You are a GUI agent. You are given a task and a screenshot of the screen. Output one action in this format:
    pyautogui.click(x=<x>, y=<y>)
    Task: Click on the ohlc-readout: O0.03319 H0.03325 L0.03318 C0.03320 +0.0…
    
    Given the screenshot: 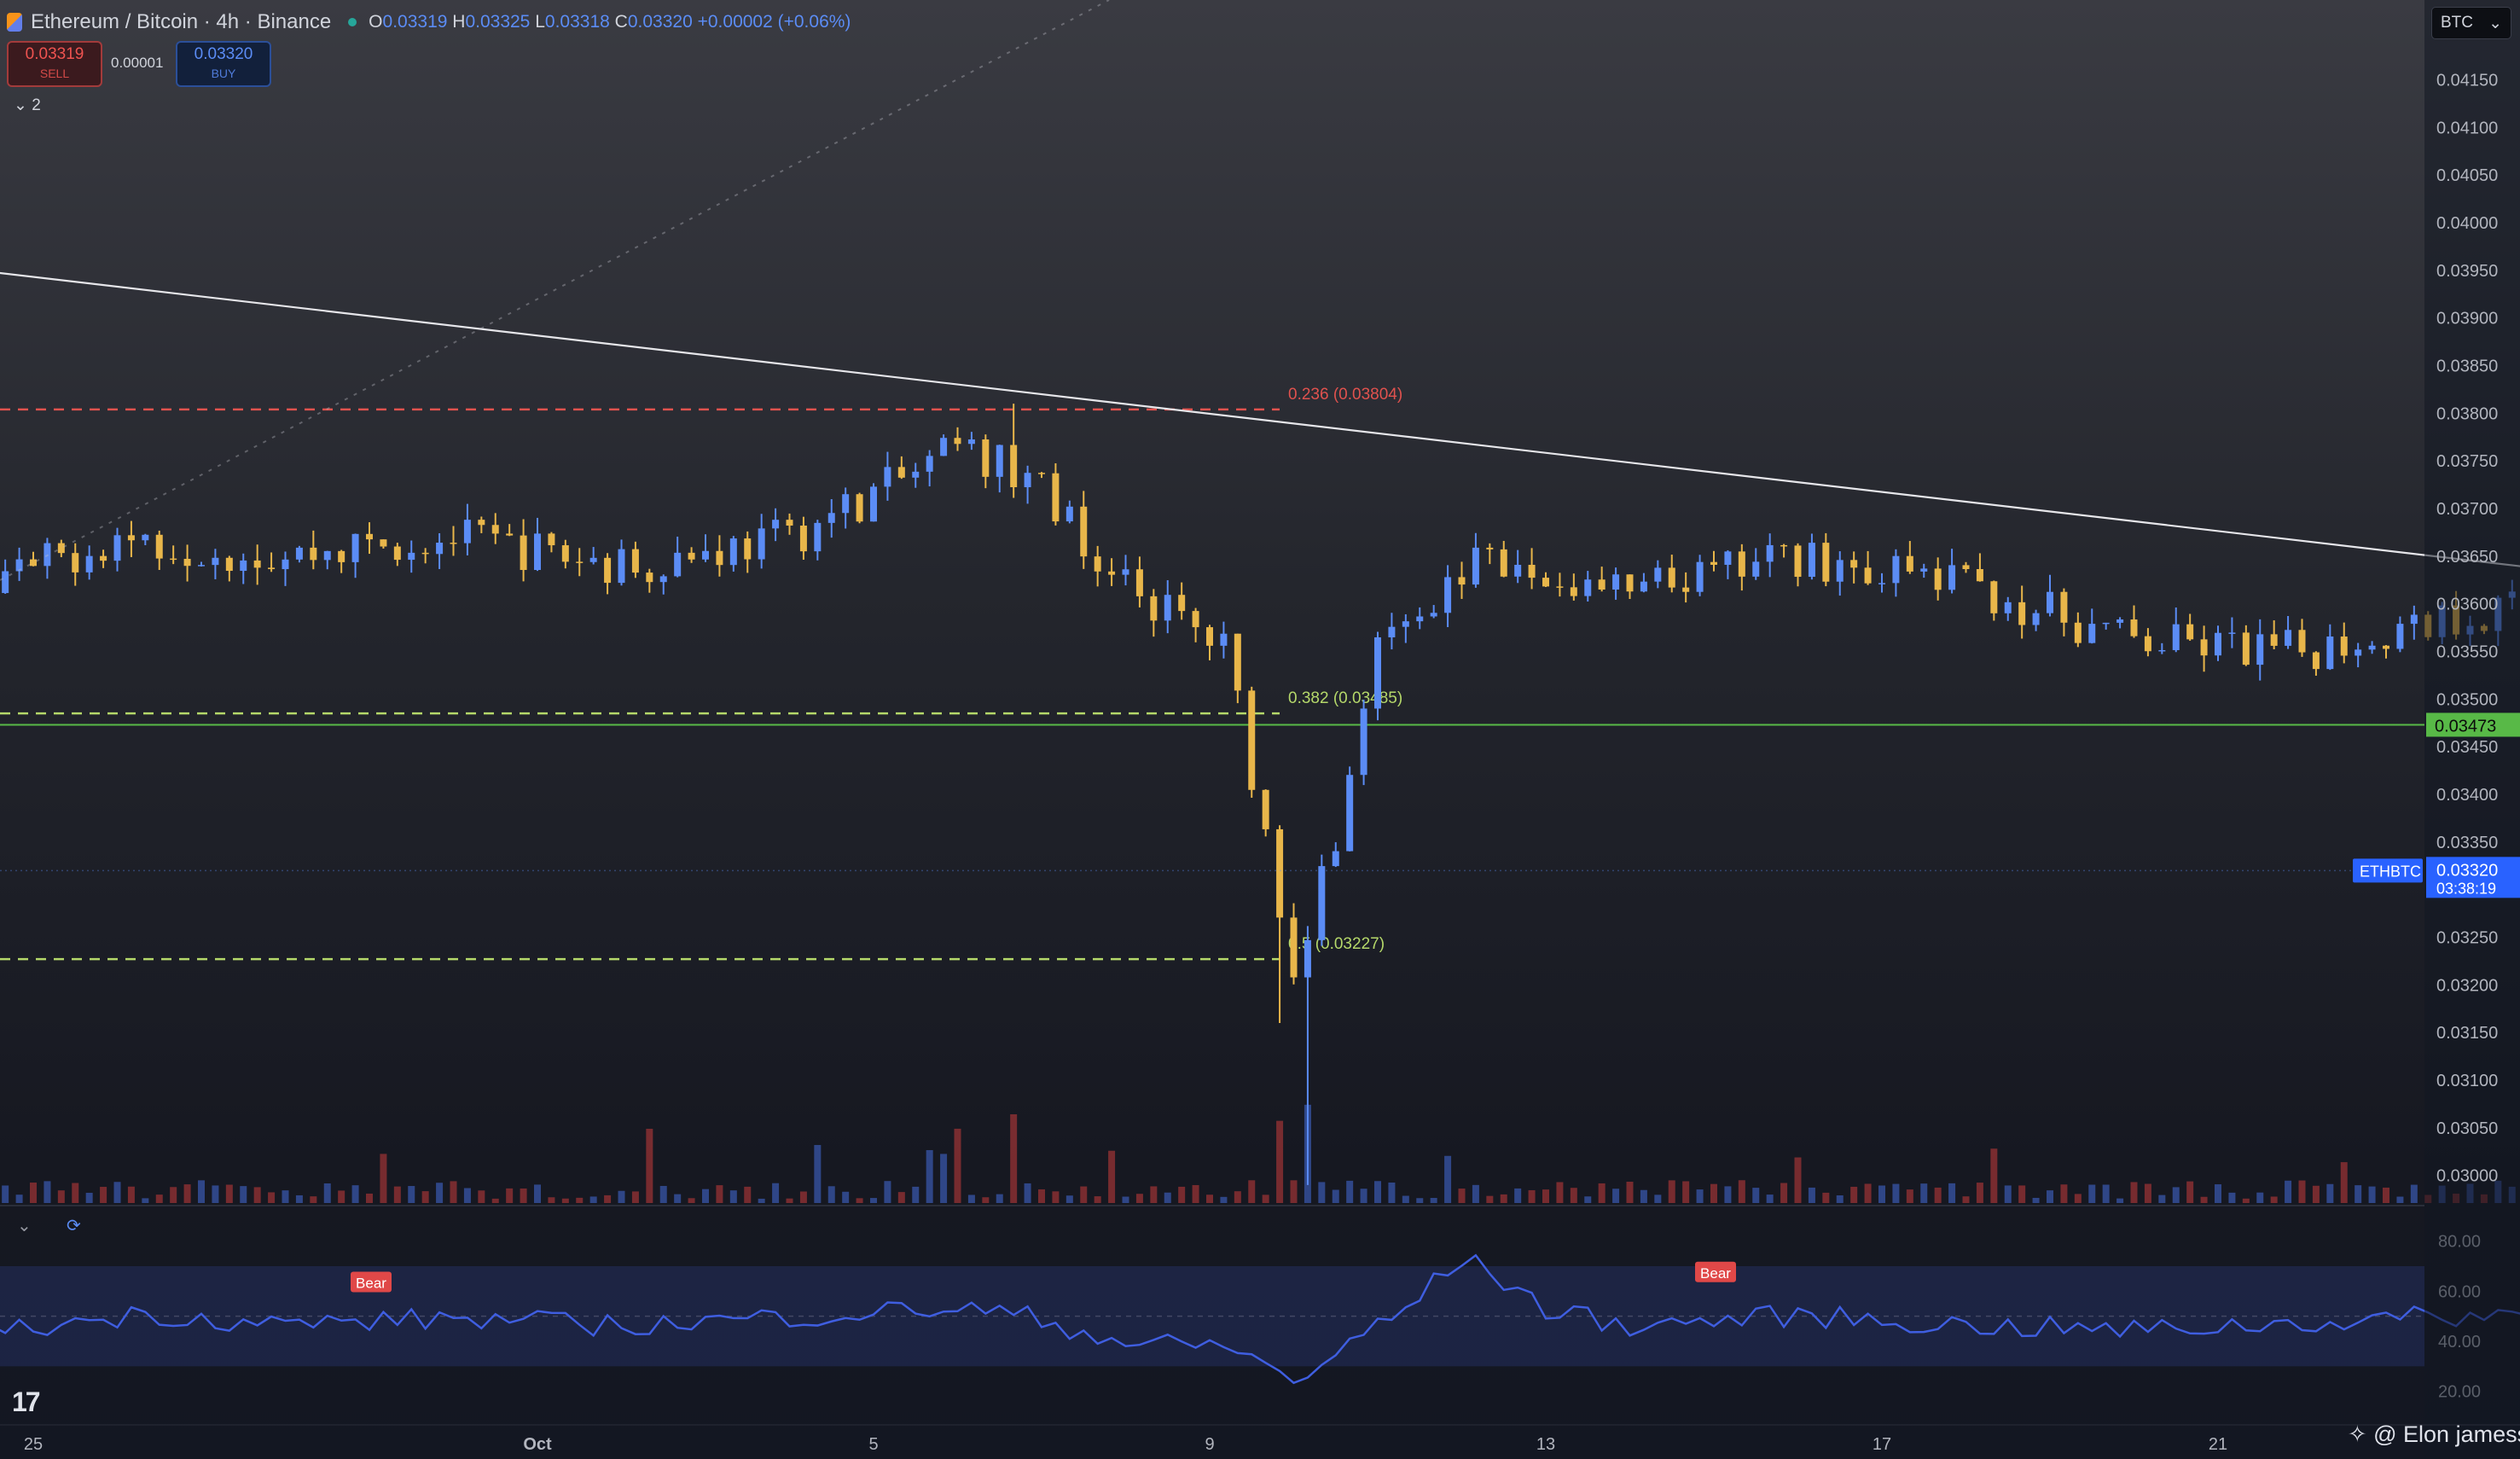 What is the action you would take?
    pyautogui.click(x=610, y=22)
    